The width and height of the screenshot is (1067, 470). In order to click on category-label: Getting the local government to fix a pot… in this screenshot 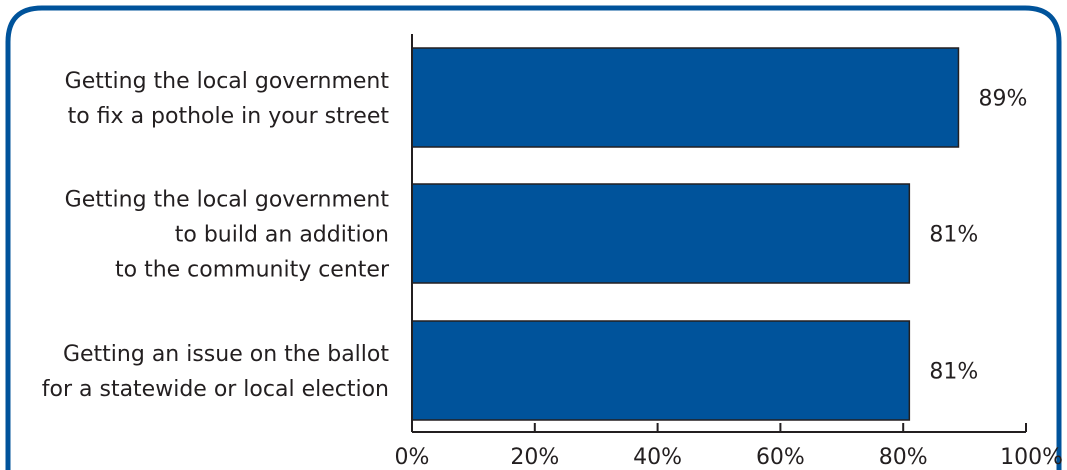, I will do `click(227, 99)`.